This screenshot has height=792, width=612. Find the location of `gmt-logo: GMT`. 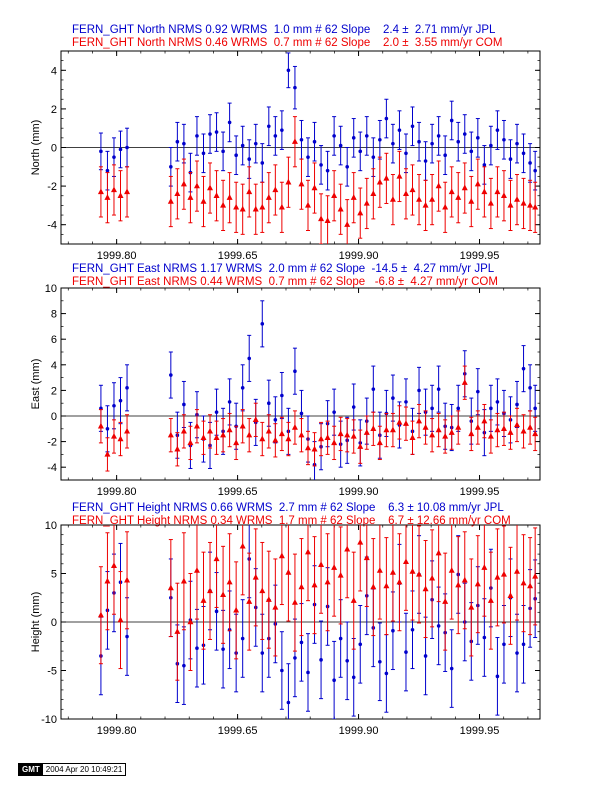

gmt-logo: GMT is located at coordinates (31, 769).